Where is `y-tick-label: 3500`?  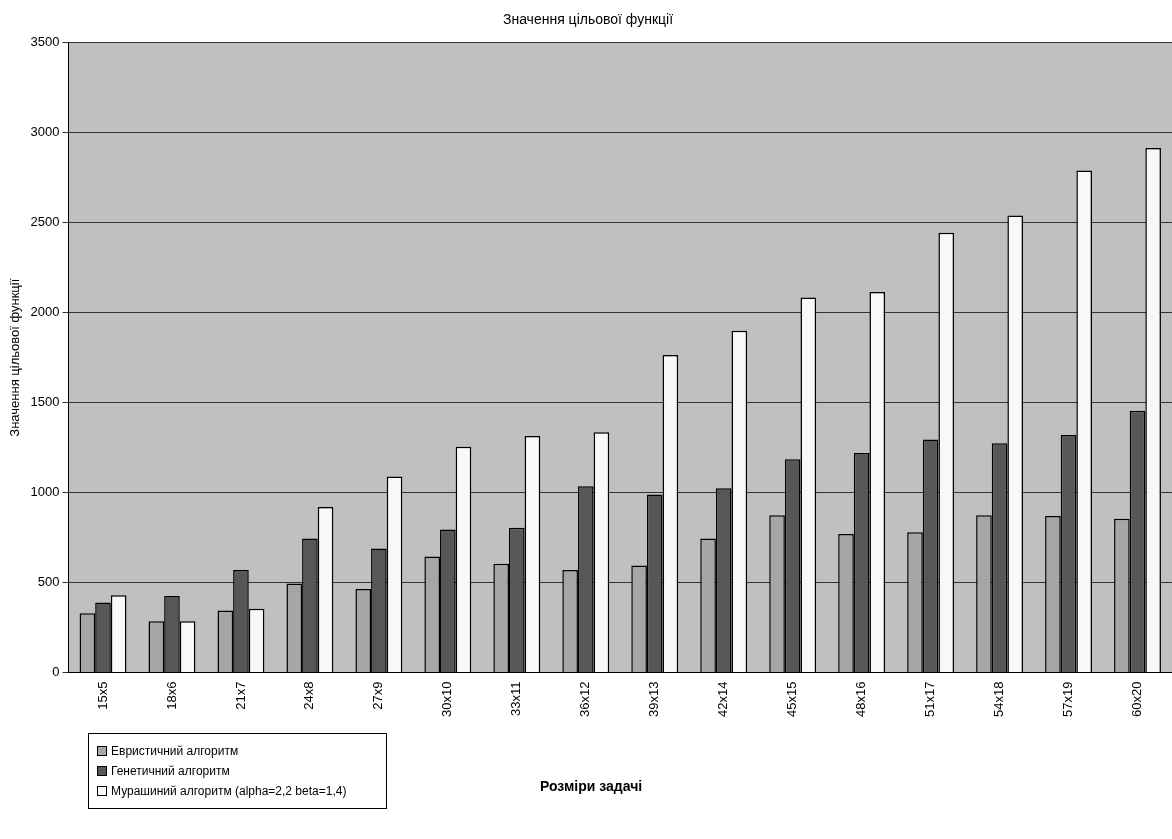
y-tick-label: 3500 is located at coordinates (45, 42).